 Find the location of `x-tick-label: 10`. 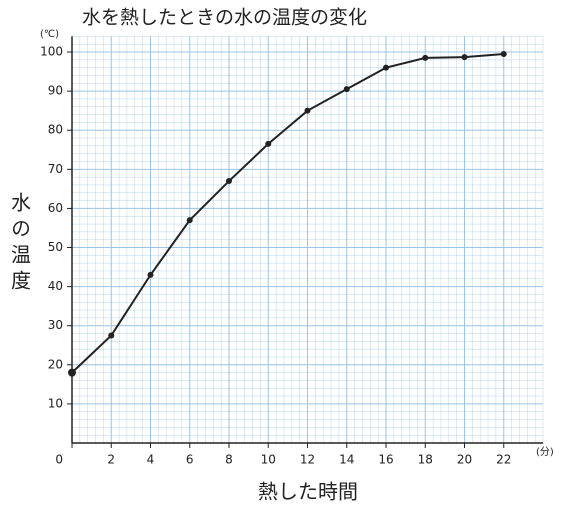

x-tick-label: 10 is located at coordinates (268, 460).